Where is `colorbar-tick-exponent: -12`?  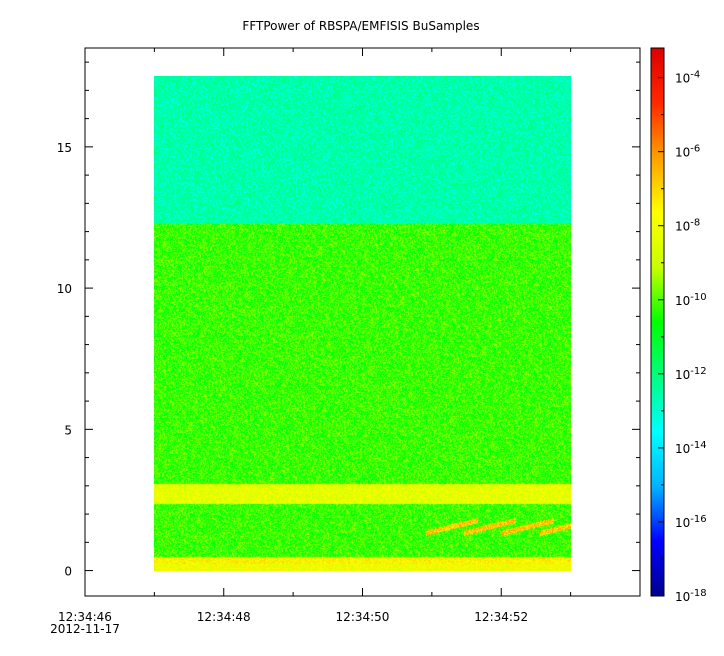 colorbar-tick-exponent: -12 is located at coordinates (698, 371).